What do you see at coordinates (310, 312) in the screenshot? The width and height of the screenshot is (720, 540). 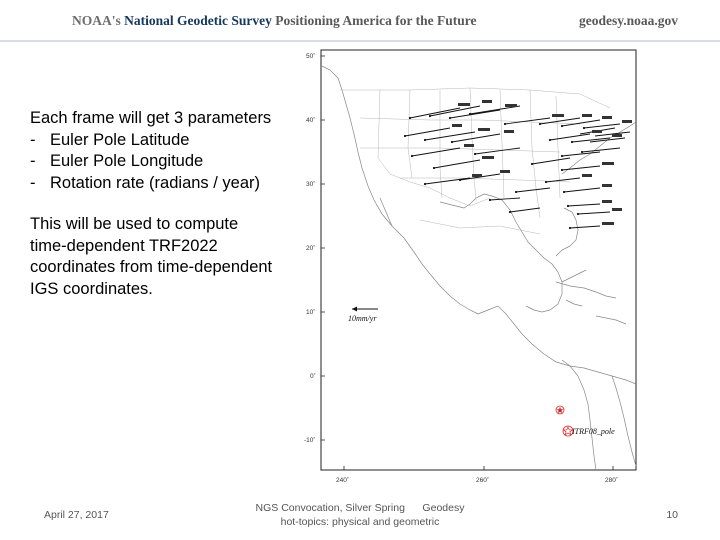 I see `lat-label: 10˚` at bounding box center [310, 312].